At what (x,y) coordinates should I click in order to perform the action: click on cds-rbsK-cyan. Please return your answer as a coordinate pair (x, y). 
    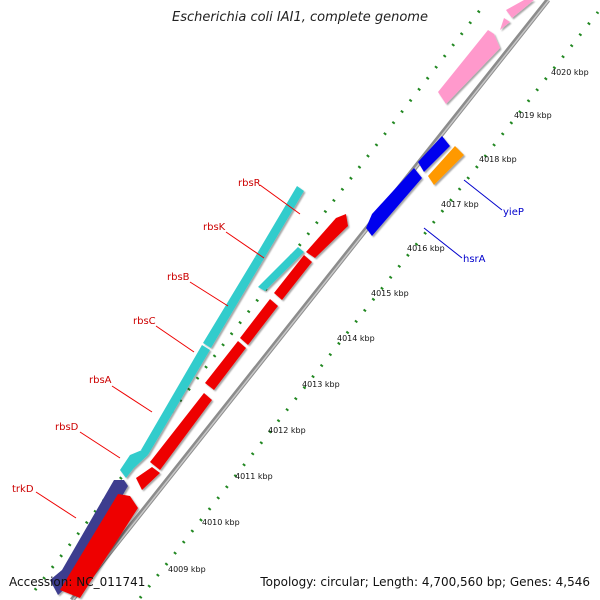
    Looking at the image, I should click on (281, 269).